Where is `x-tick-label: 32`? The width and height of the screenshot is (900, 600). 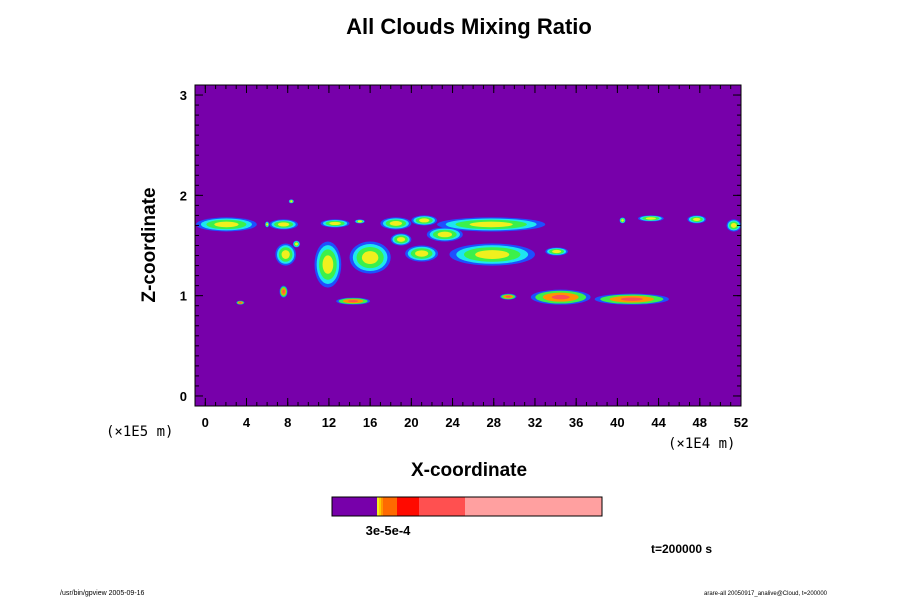
x-tick-label: 32 is located at coordinates (535, 422).